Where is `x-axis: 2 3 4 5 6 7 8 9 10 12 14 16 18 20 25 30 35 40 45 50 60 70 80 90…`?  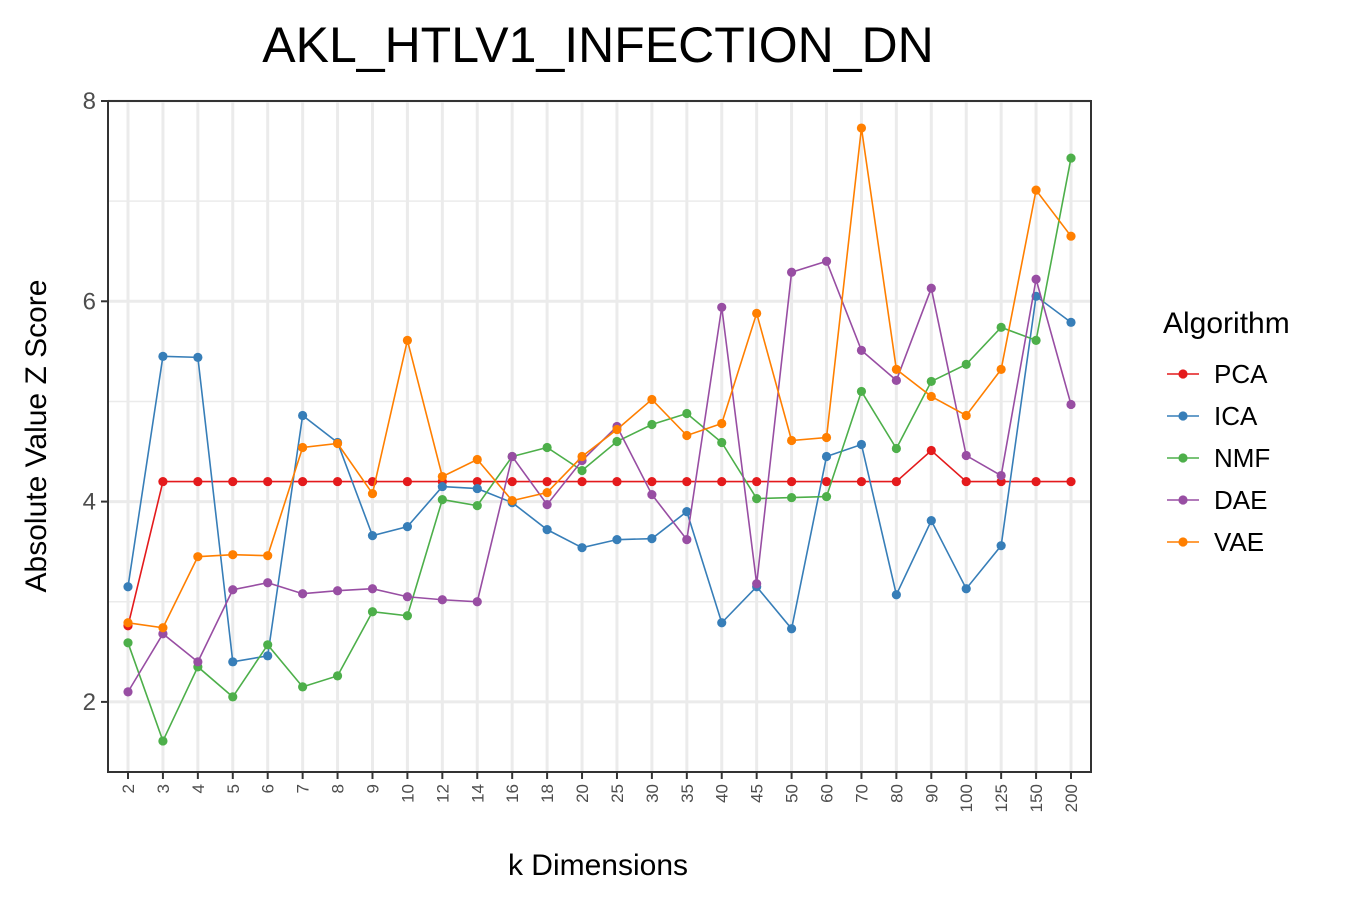
x-axis: 2 3 4 5 6 7 8 9 10 12 14 16 18 20 25 30 35 40 45 50 60 70 80 90… is located at coordinates (600, 792).